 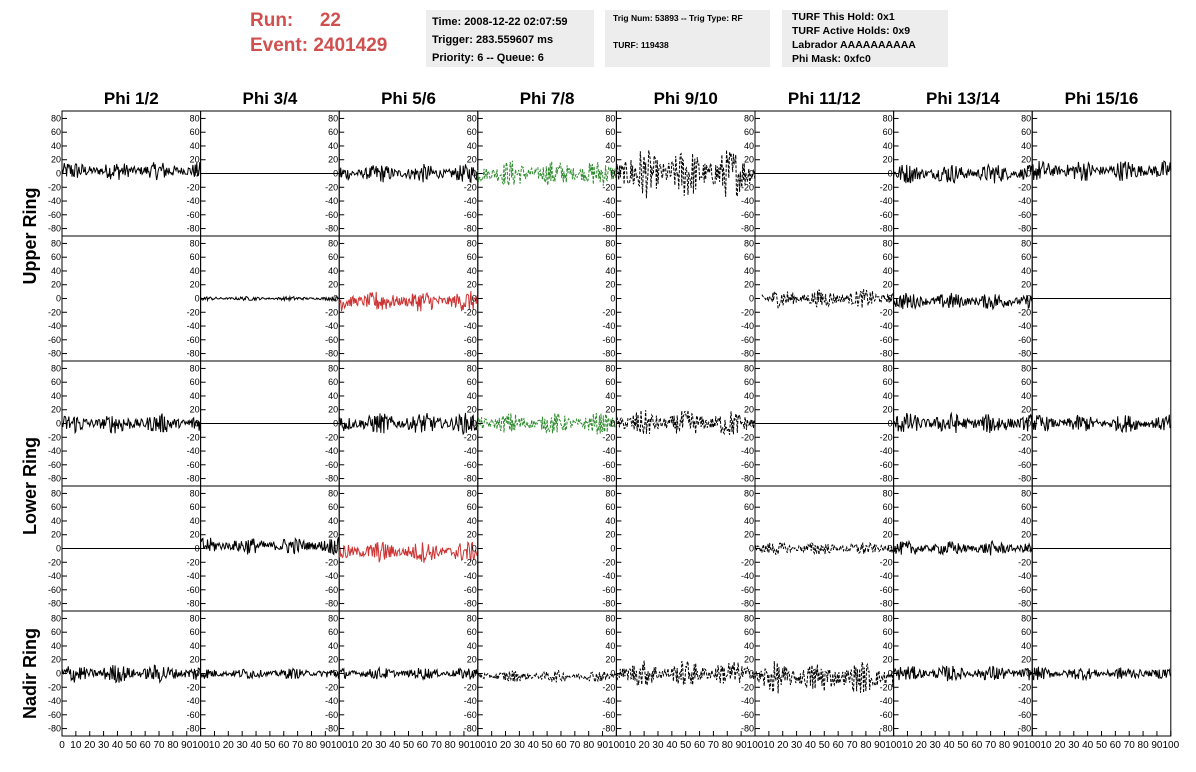 I want to click on column-header: Phi 7/8, so click(x=547, y=98).